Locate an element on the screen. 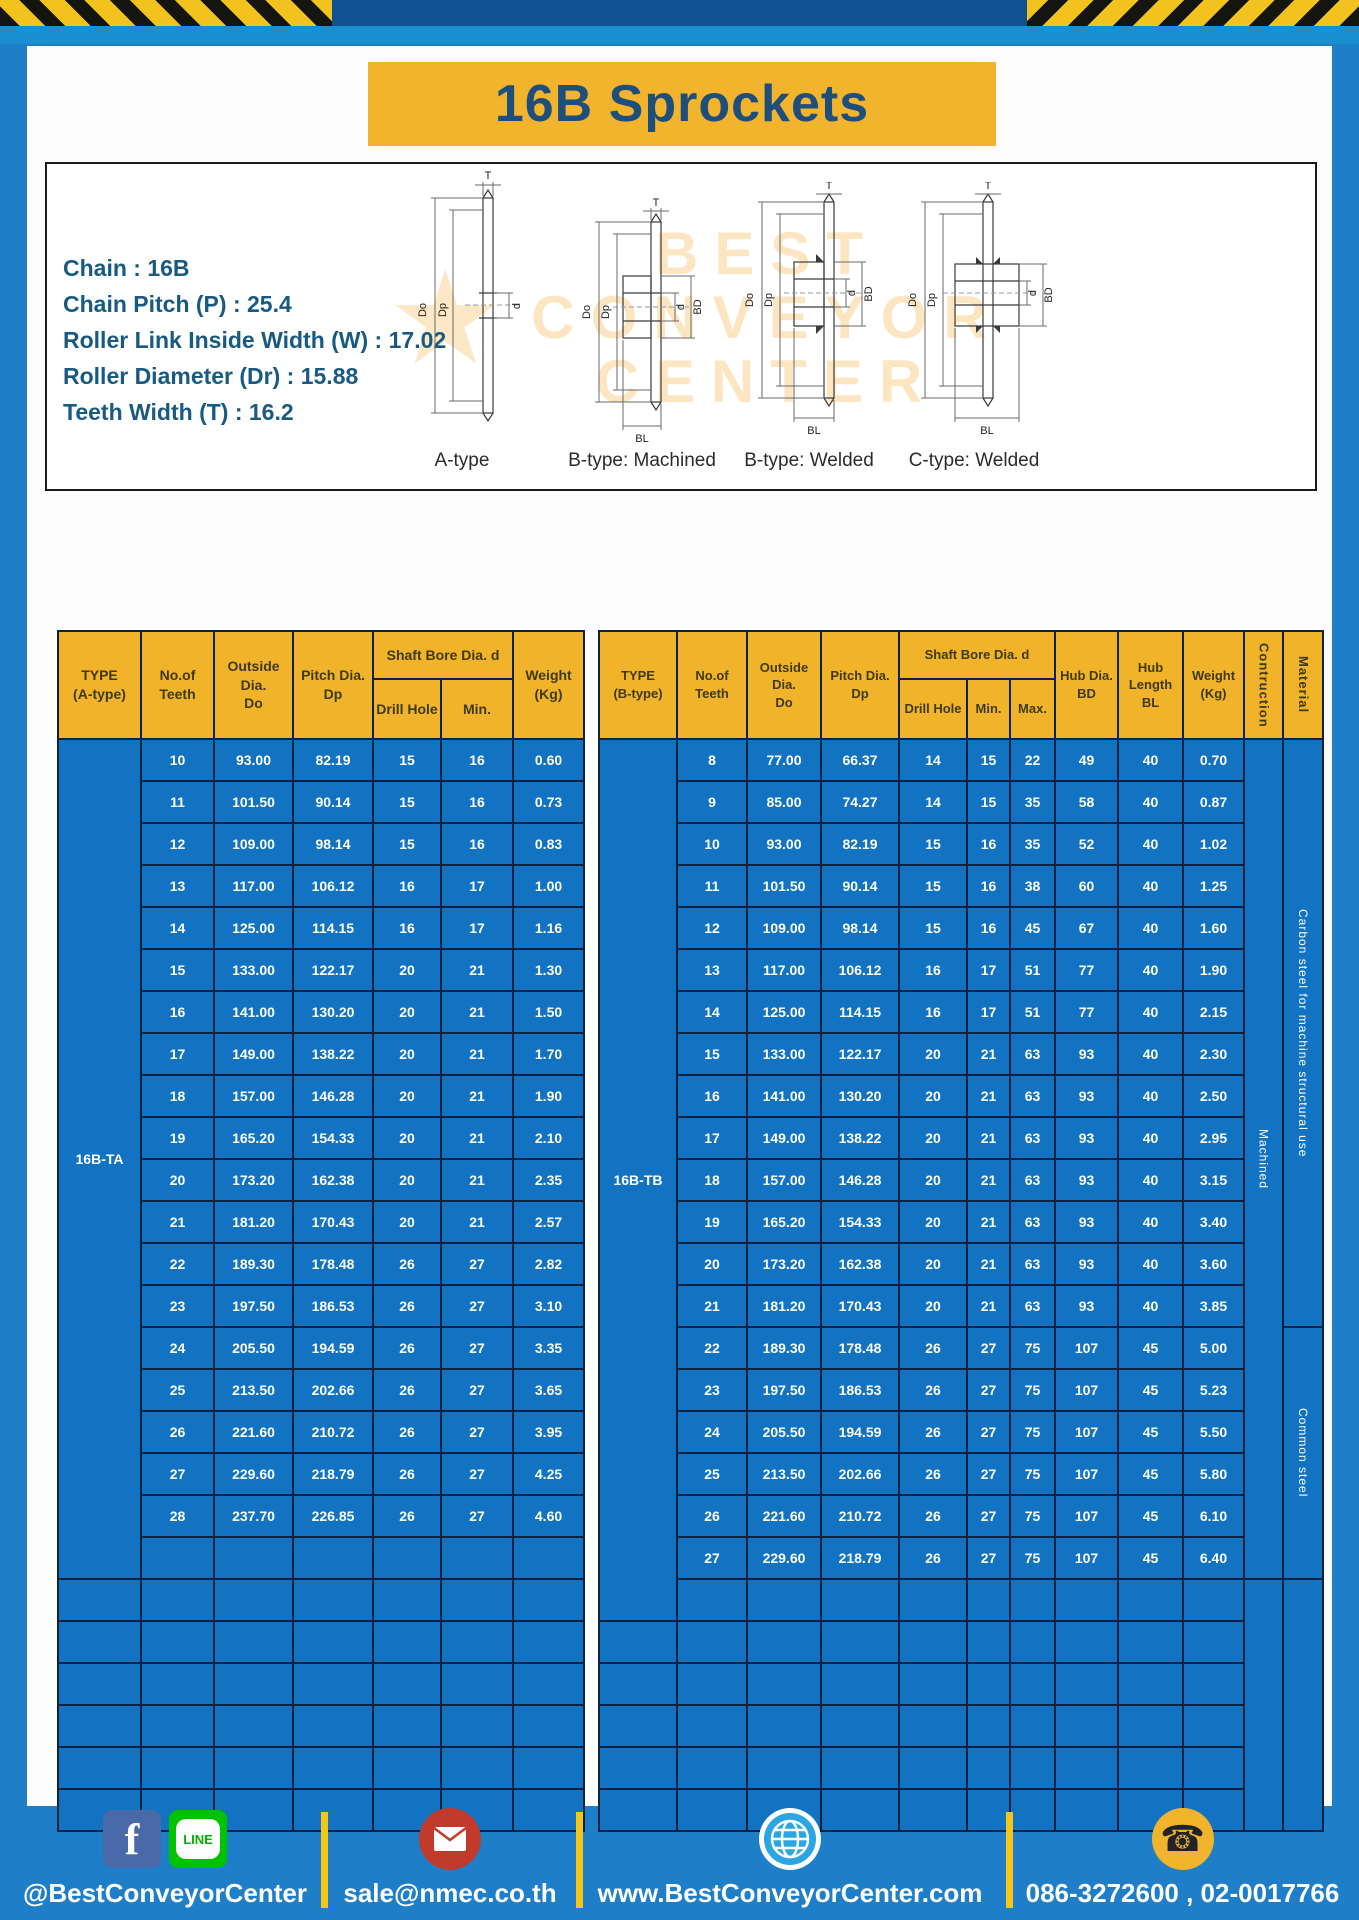 This screenshot has height=1920, width=1359. svg-text: d is located at coordinates (517, 306).